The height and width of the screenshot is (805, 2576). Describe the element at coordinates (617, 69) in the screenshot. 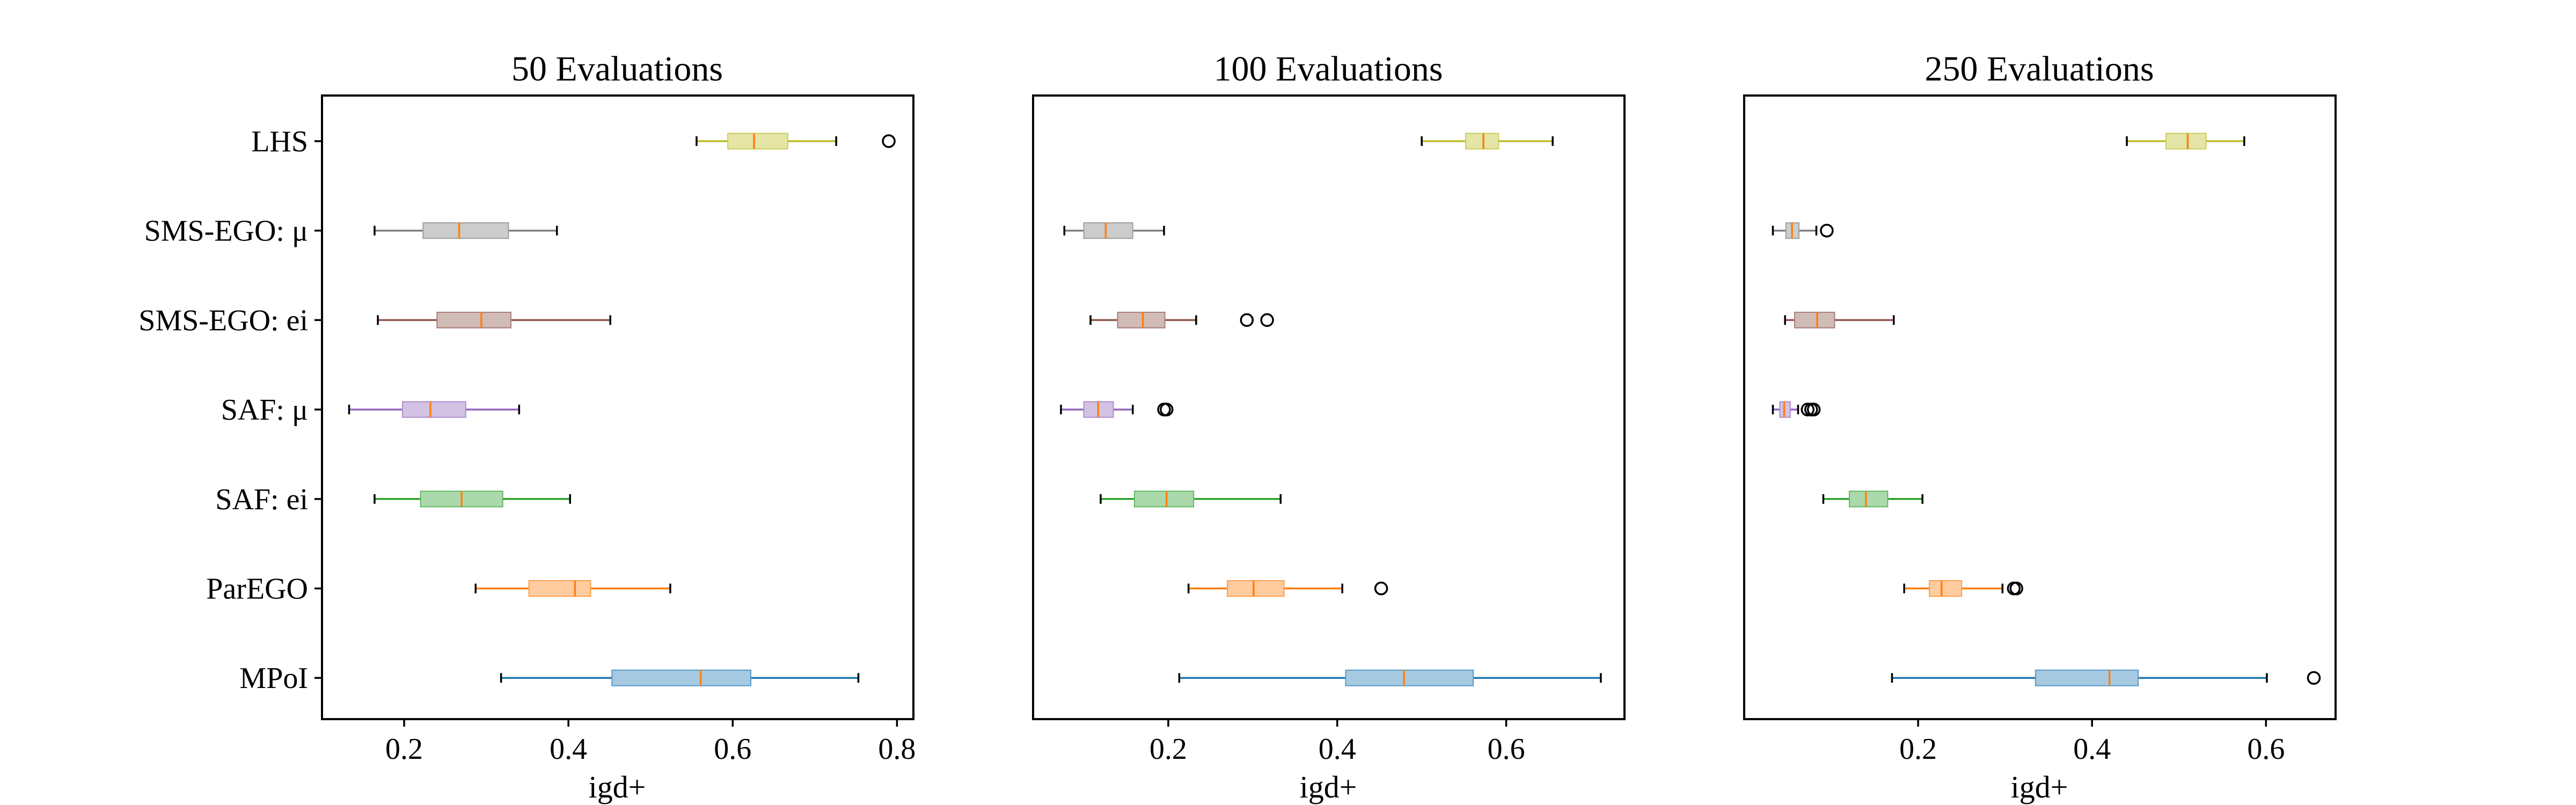

I see `panel-title: 50 Evaluations` at that location.